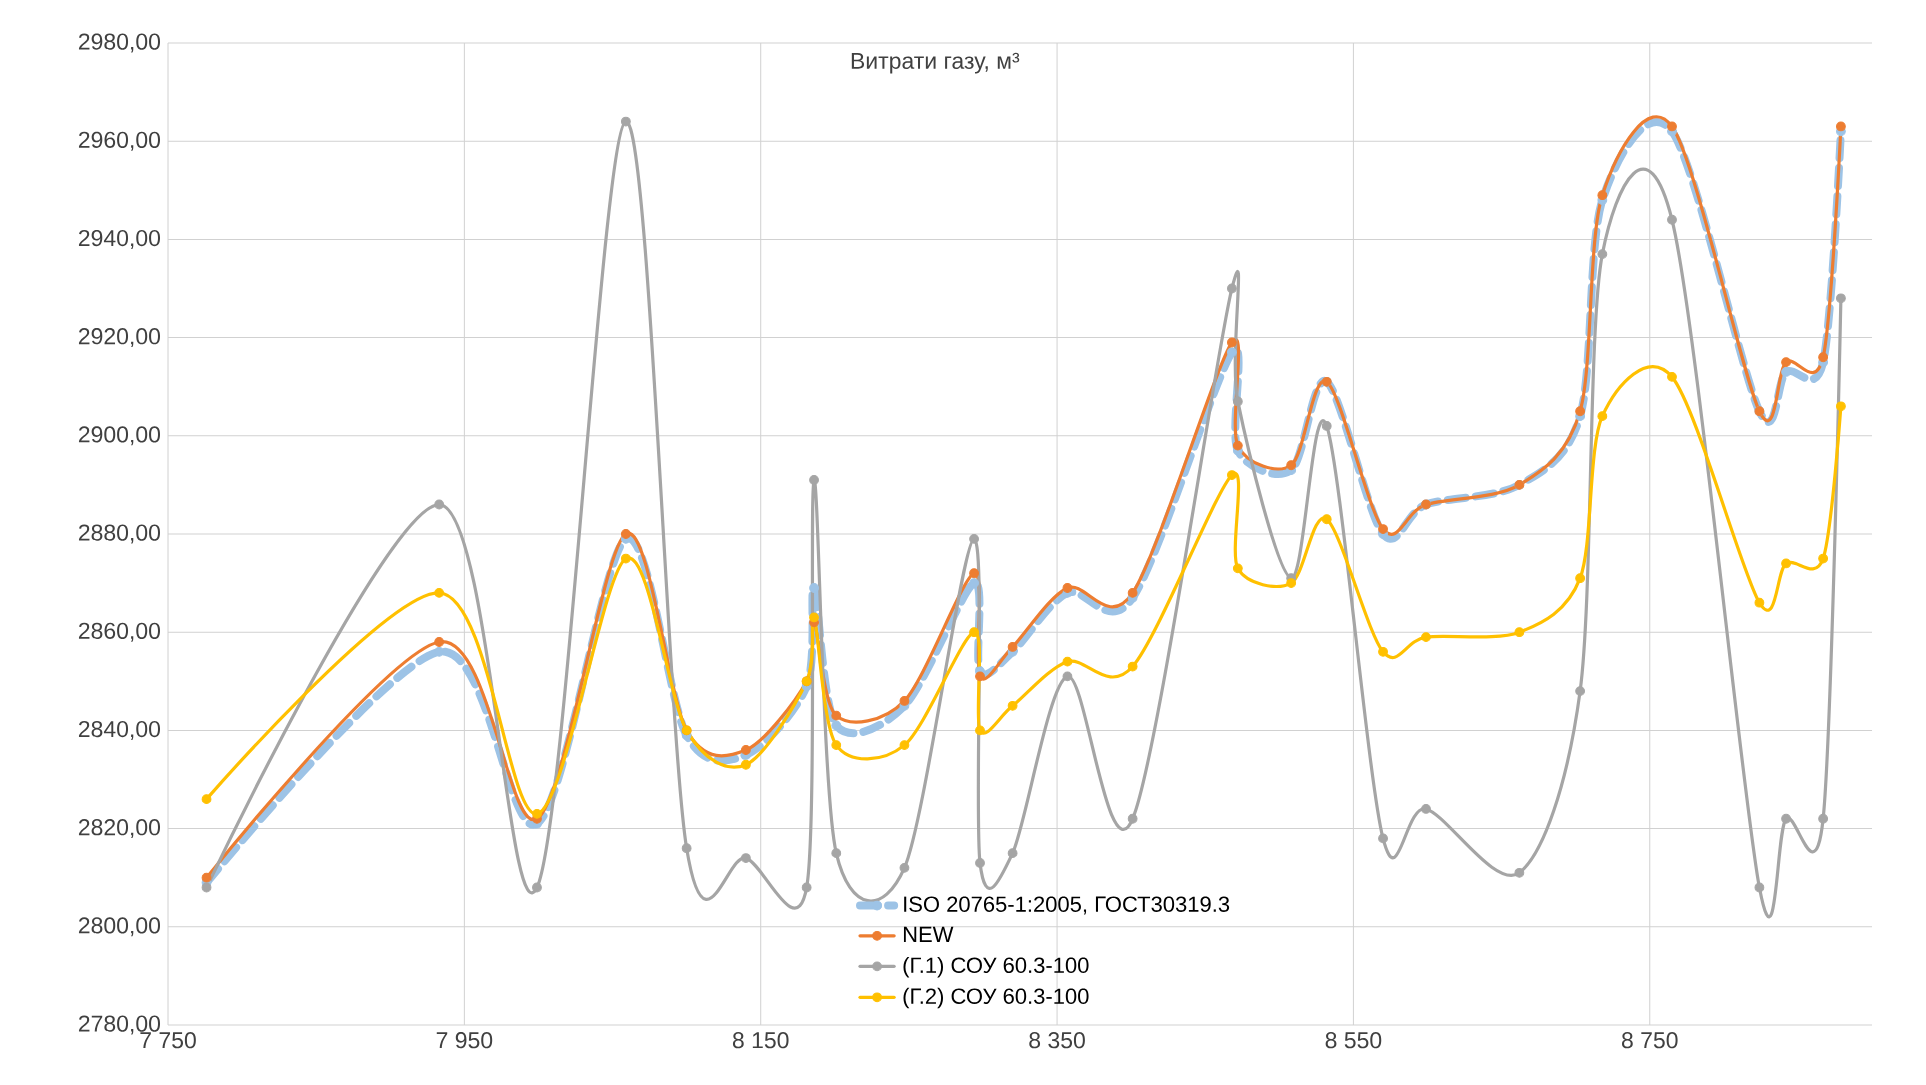 The image size is (1926, 1085). I want to click on legend-label: ISO 20765-1:2005, ГОСТ30319.3, so click(1067, 905).